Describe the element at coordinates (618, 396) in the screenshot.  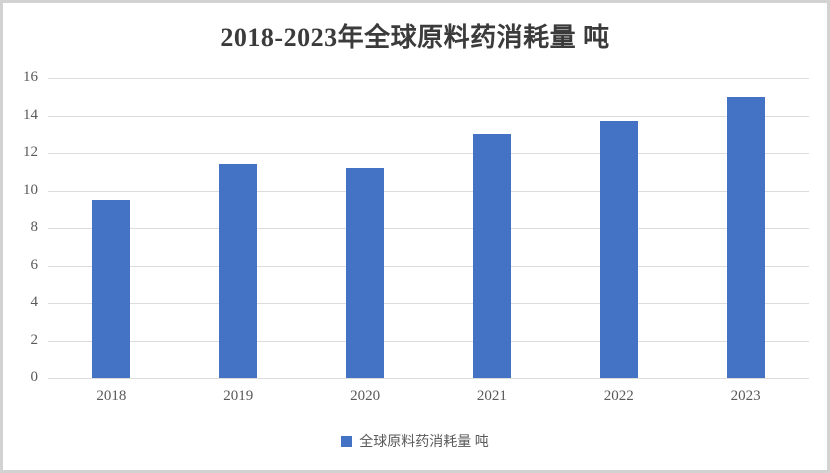
I see `x-tick-label-2022: 2022` at that location.